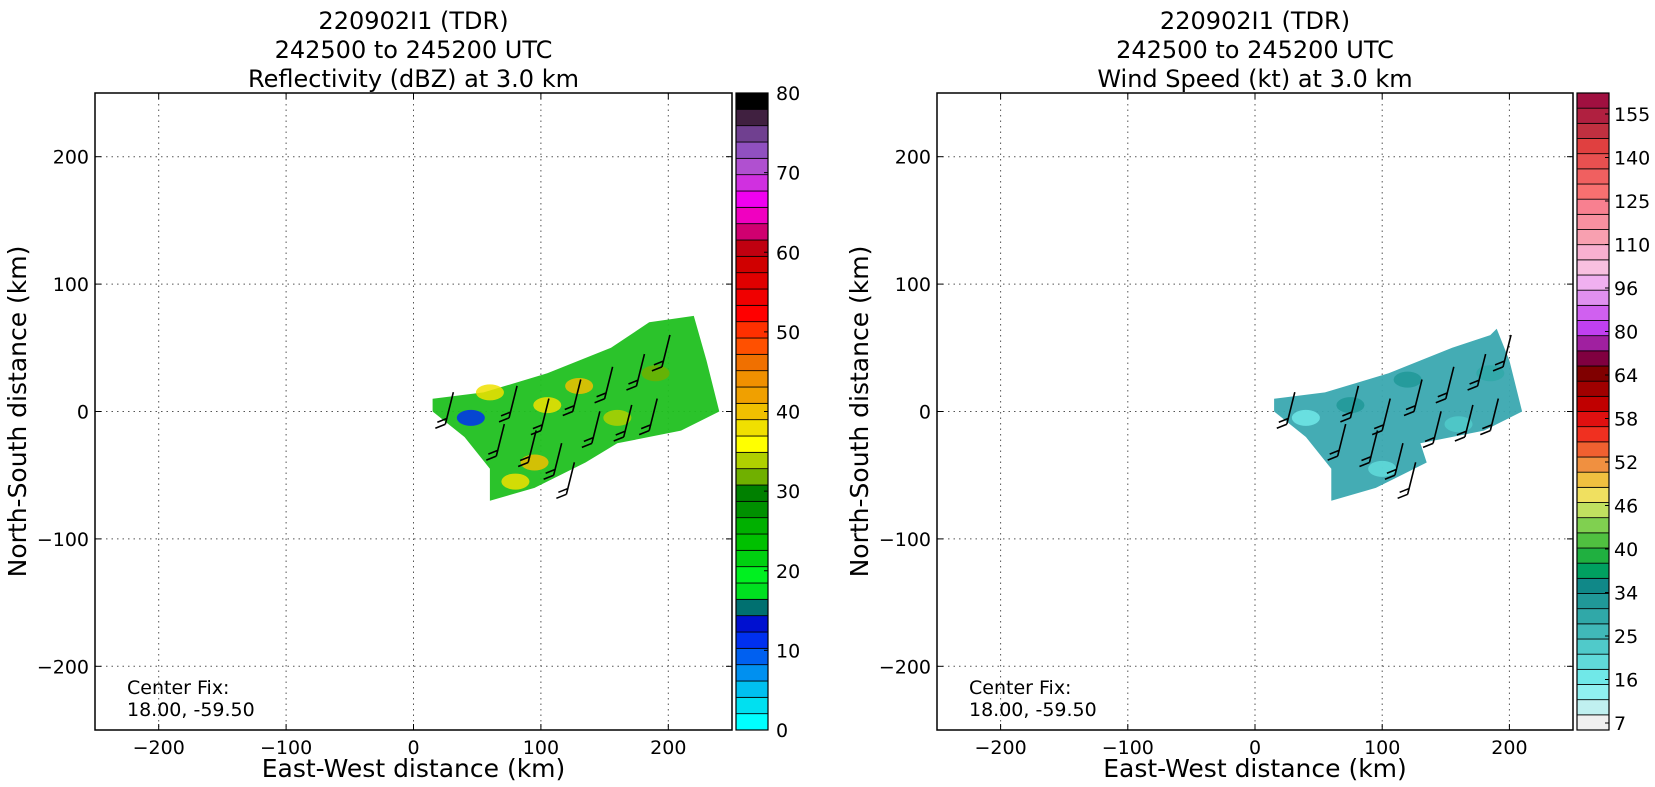 The height and width of the screenshot is (787, 1655). Describe the element at coordinates (1626, 681) in the screenshot. I see `colorbar-tick-label: 16` at that location.